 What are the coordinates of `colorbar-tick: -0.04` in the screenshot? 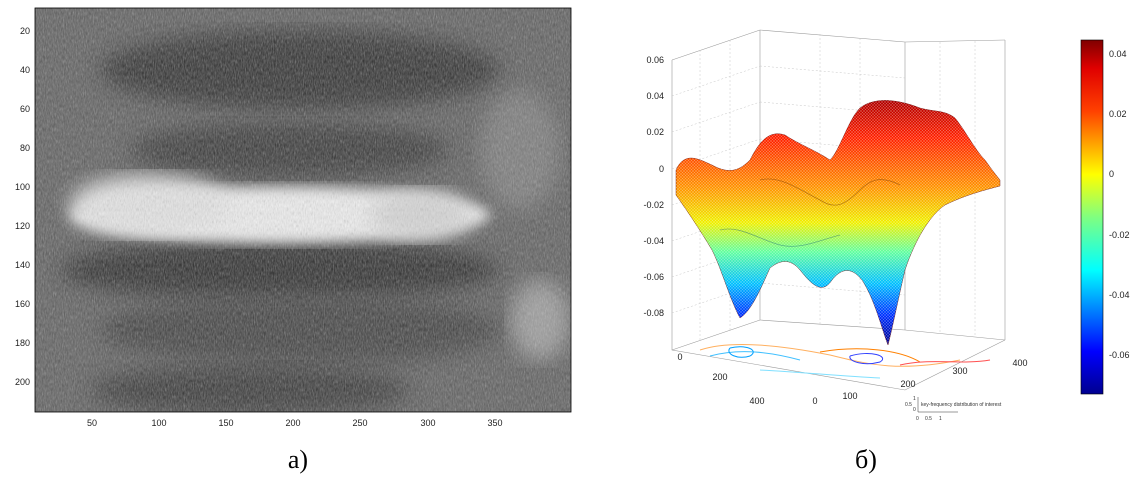 It's located at (1119, 295).